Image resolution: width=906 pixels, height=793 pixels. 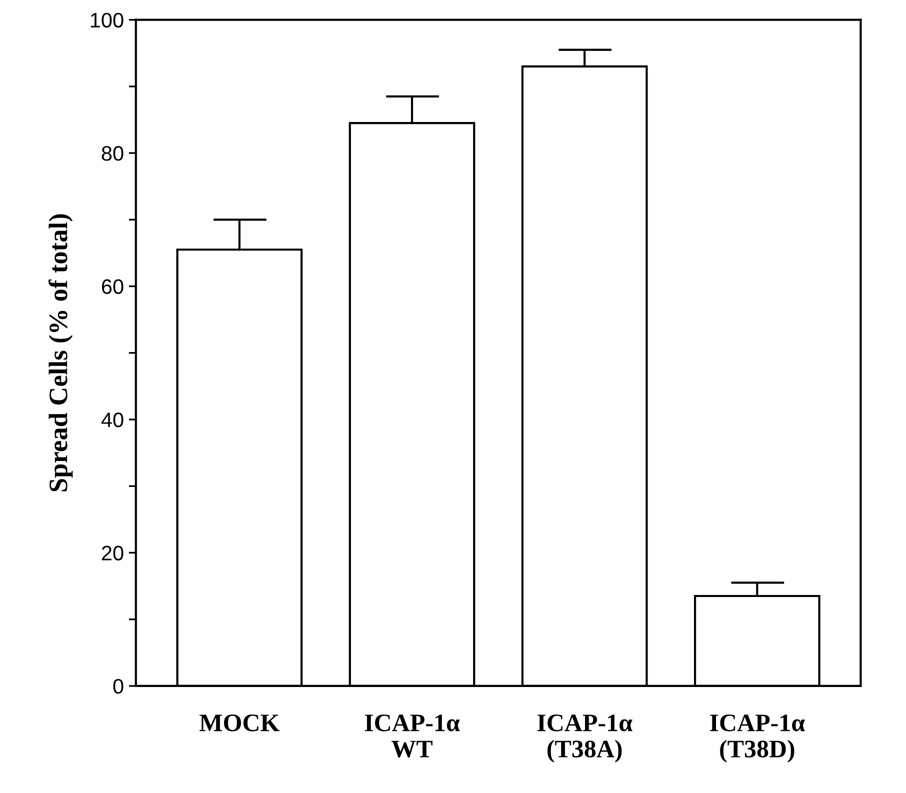 I want to click on y-tick-label: 20, so click(x=113, y=553).